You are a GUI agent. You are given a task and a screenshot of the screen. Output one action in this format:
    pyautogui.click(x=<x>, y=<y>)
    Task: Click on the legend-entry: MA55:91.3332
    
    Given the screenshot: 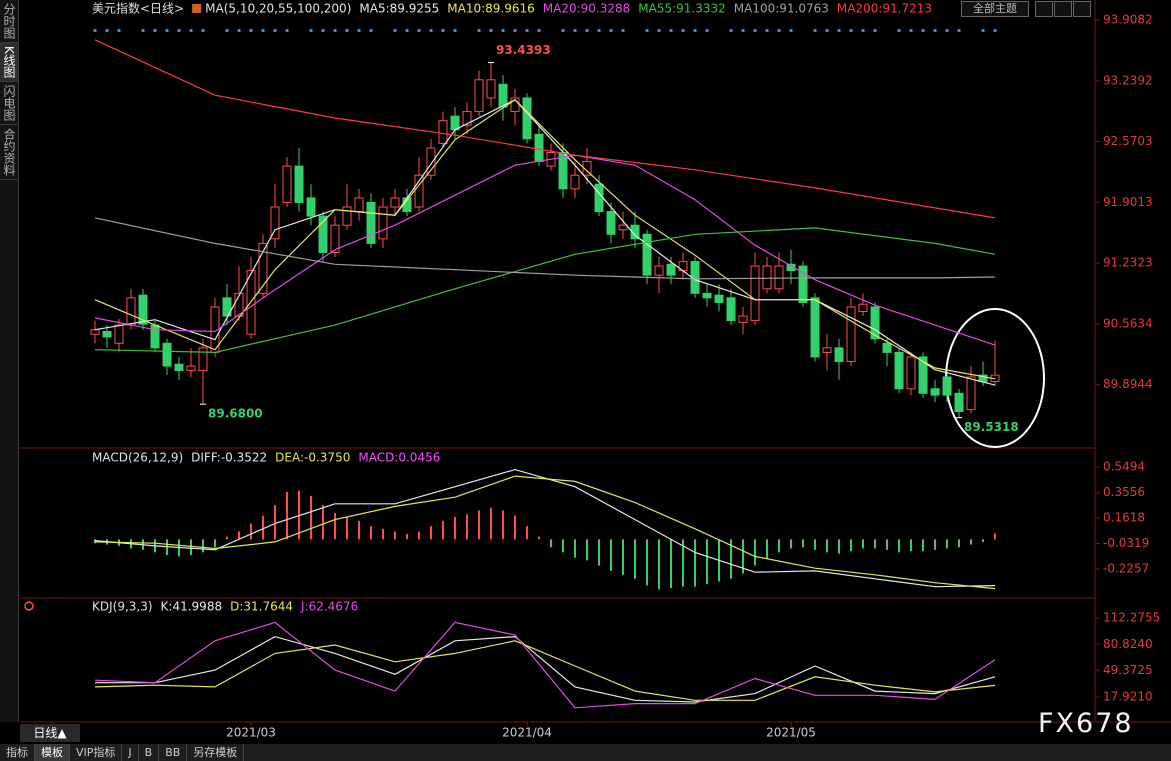 What is the action you would take?
    pyautogui.click(x=682, y=9)
    